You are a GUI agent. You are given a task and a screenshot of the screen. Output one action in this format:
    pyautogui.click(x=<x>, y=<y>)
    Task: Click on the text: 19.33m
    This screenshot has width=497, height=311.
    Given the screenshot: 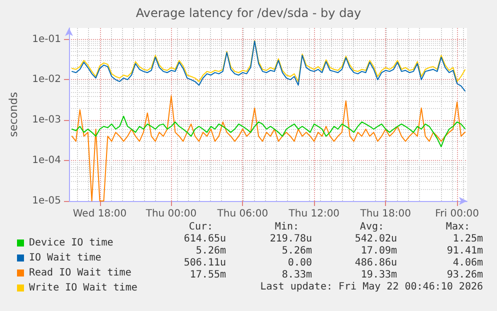 What is the action you would take?
    pyautogui.click(x=378, y=275)
    